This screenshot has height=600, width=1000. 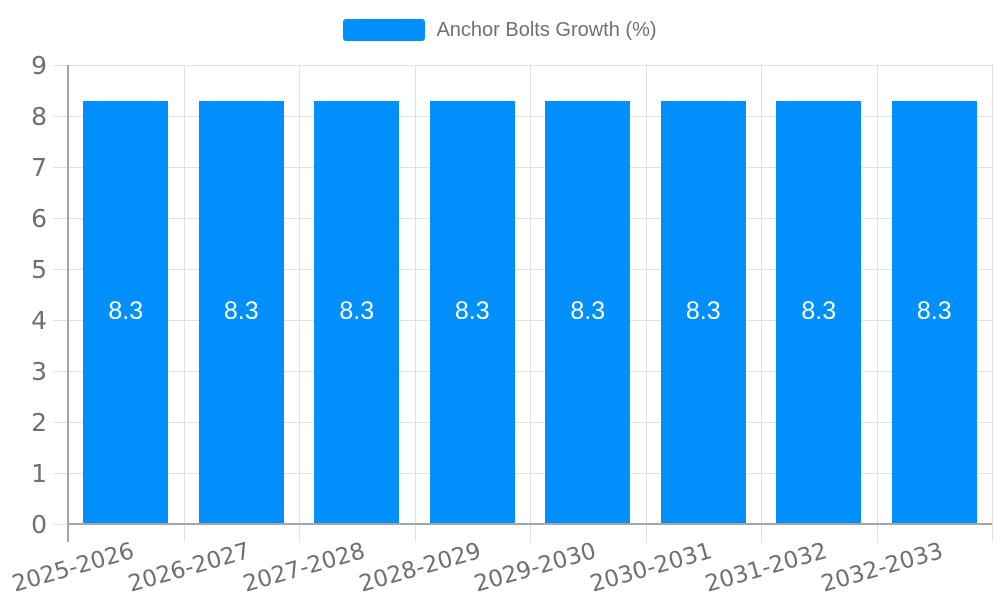 What do you see at coordinates (68, 303) in the screenshot?
I see `y-axis-line` at bounding box center [68, 303].